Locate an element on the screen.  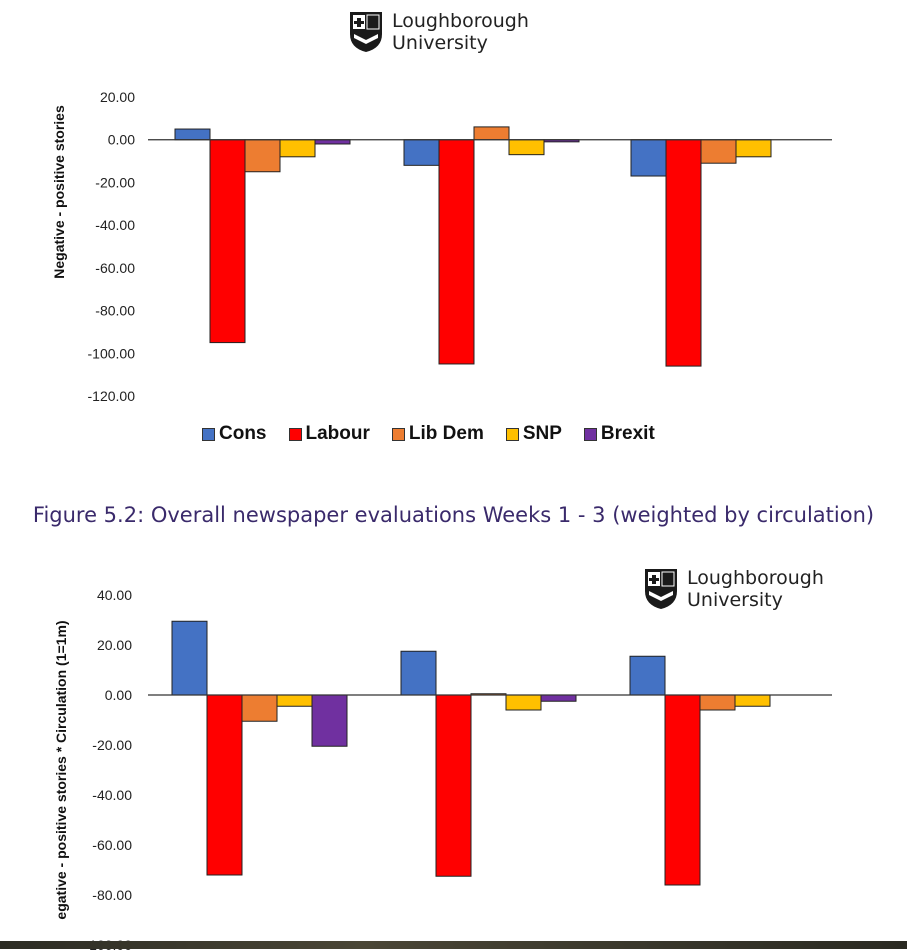
legend-item-lib-dem: Lib Dem is located at coordinates (437, 434).